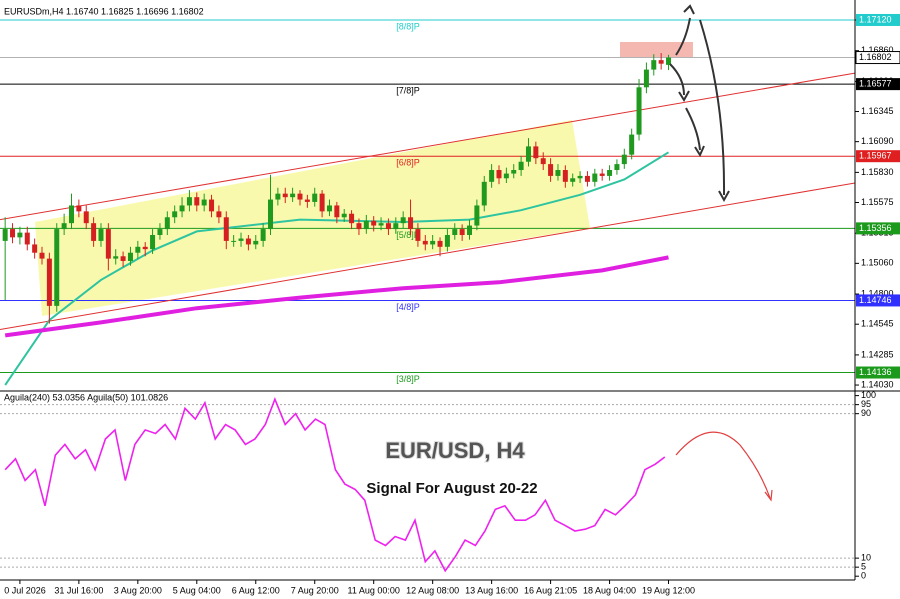 The width and height of the screenshot is (900, 599). I want to click on level-label: [4/8]P, so click(408, 307).